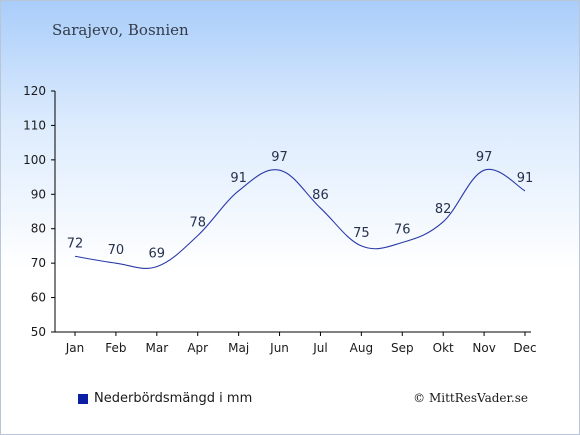 The width and height of the screenshot is (580, 435). I want to click on data-label: 78, so click(197, 223).